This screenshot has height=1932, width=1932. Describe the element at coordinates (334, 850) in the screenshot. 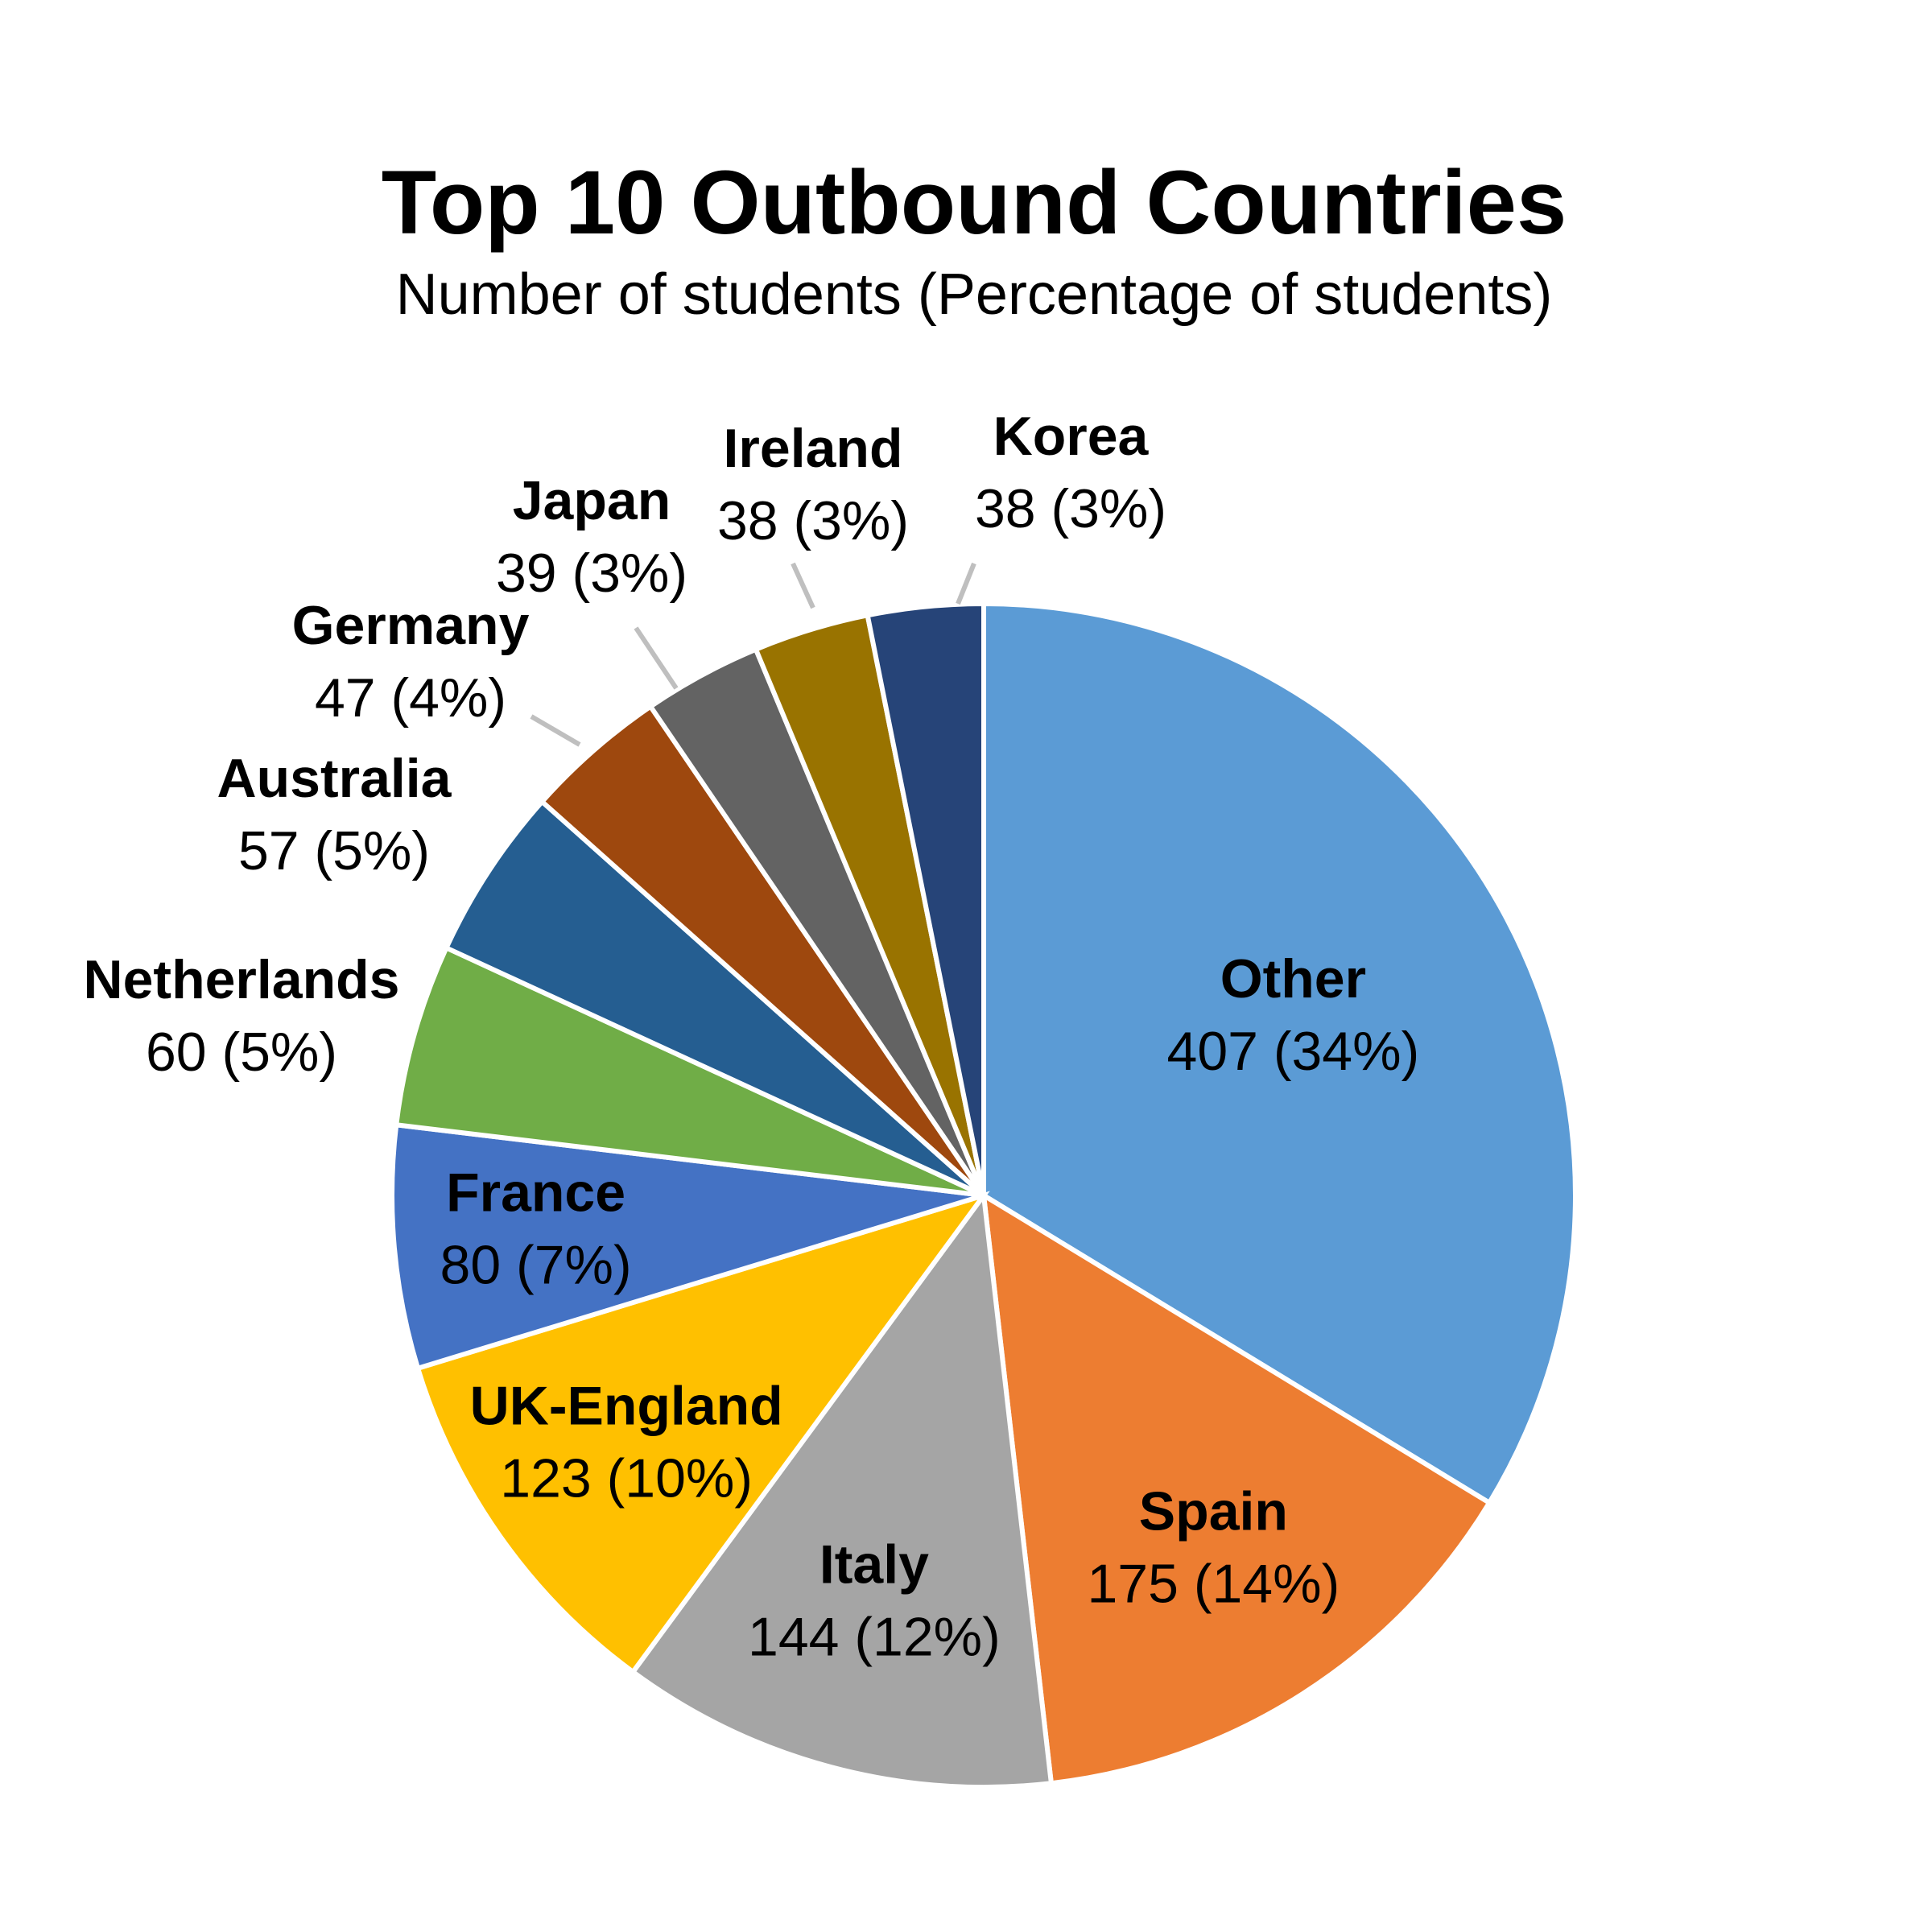

I see `slice-value-australia: 57 (5%)` at that location.